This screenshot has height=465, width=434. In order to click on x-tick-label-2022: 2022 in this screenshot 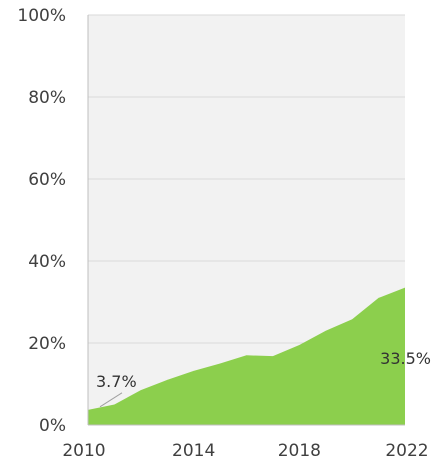, I will do `click(406, 451)`.